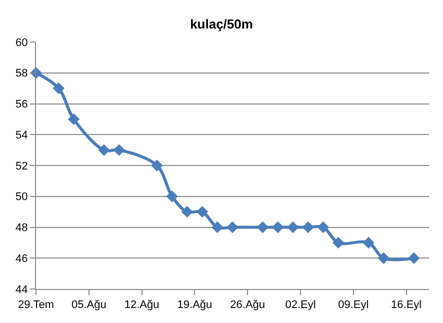 The image size is (443, 323). What do you see at coordinates (22, 104) in the screenshot?
I see `y-tick-label: 56` at bounding box center [22, 104].